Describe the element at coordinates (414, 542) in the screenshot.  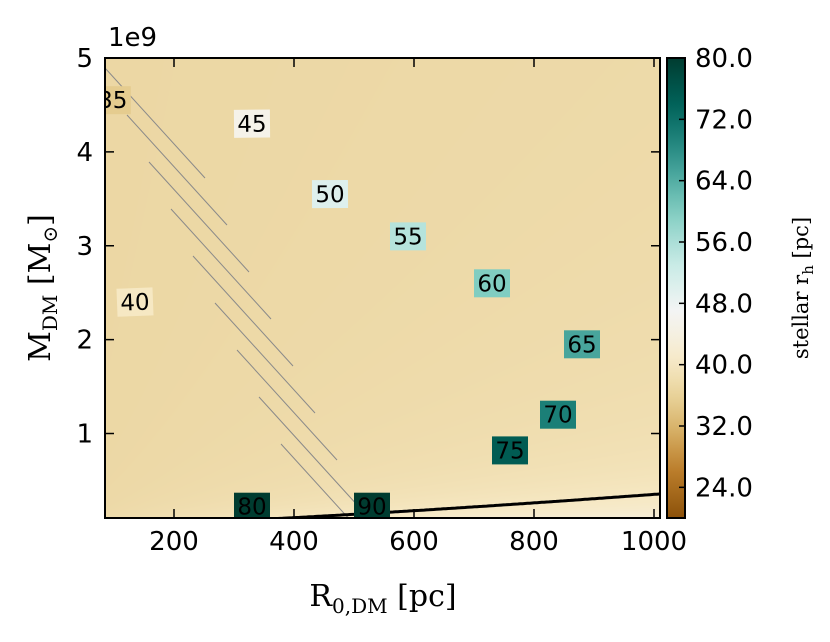
I see `x-tick-label: 600` at that location.